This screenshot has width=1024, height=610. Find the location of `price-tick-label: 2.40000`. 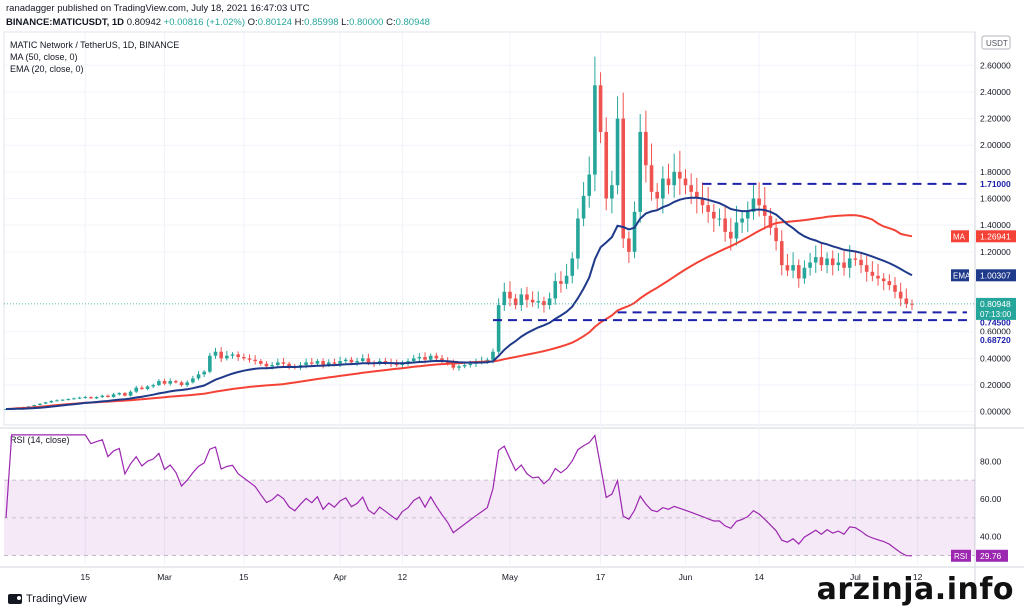

price-tick-label: 2.40000 is located at coordinates (995, 92).